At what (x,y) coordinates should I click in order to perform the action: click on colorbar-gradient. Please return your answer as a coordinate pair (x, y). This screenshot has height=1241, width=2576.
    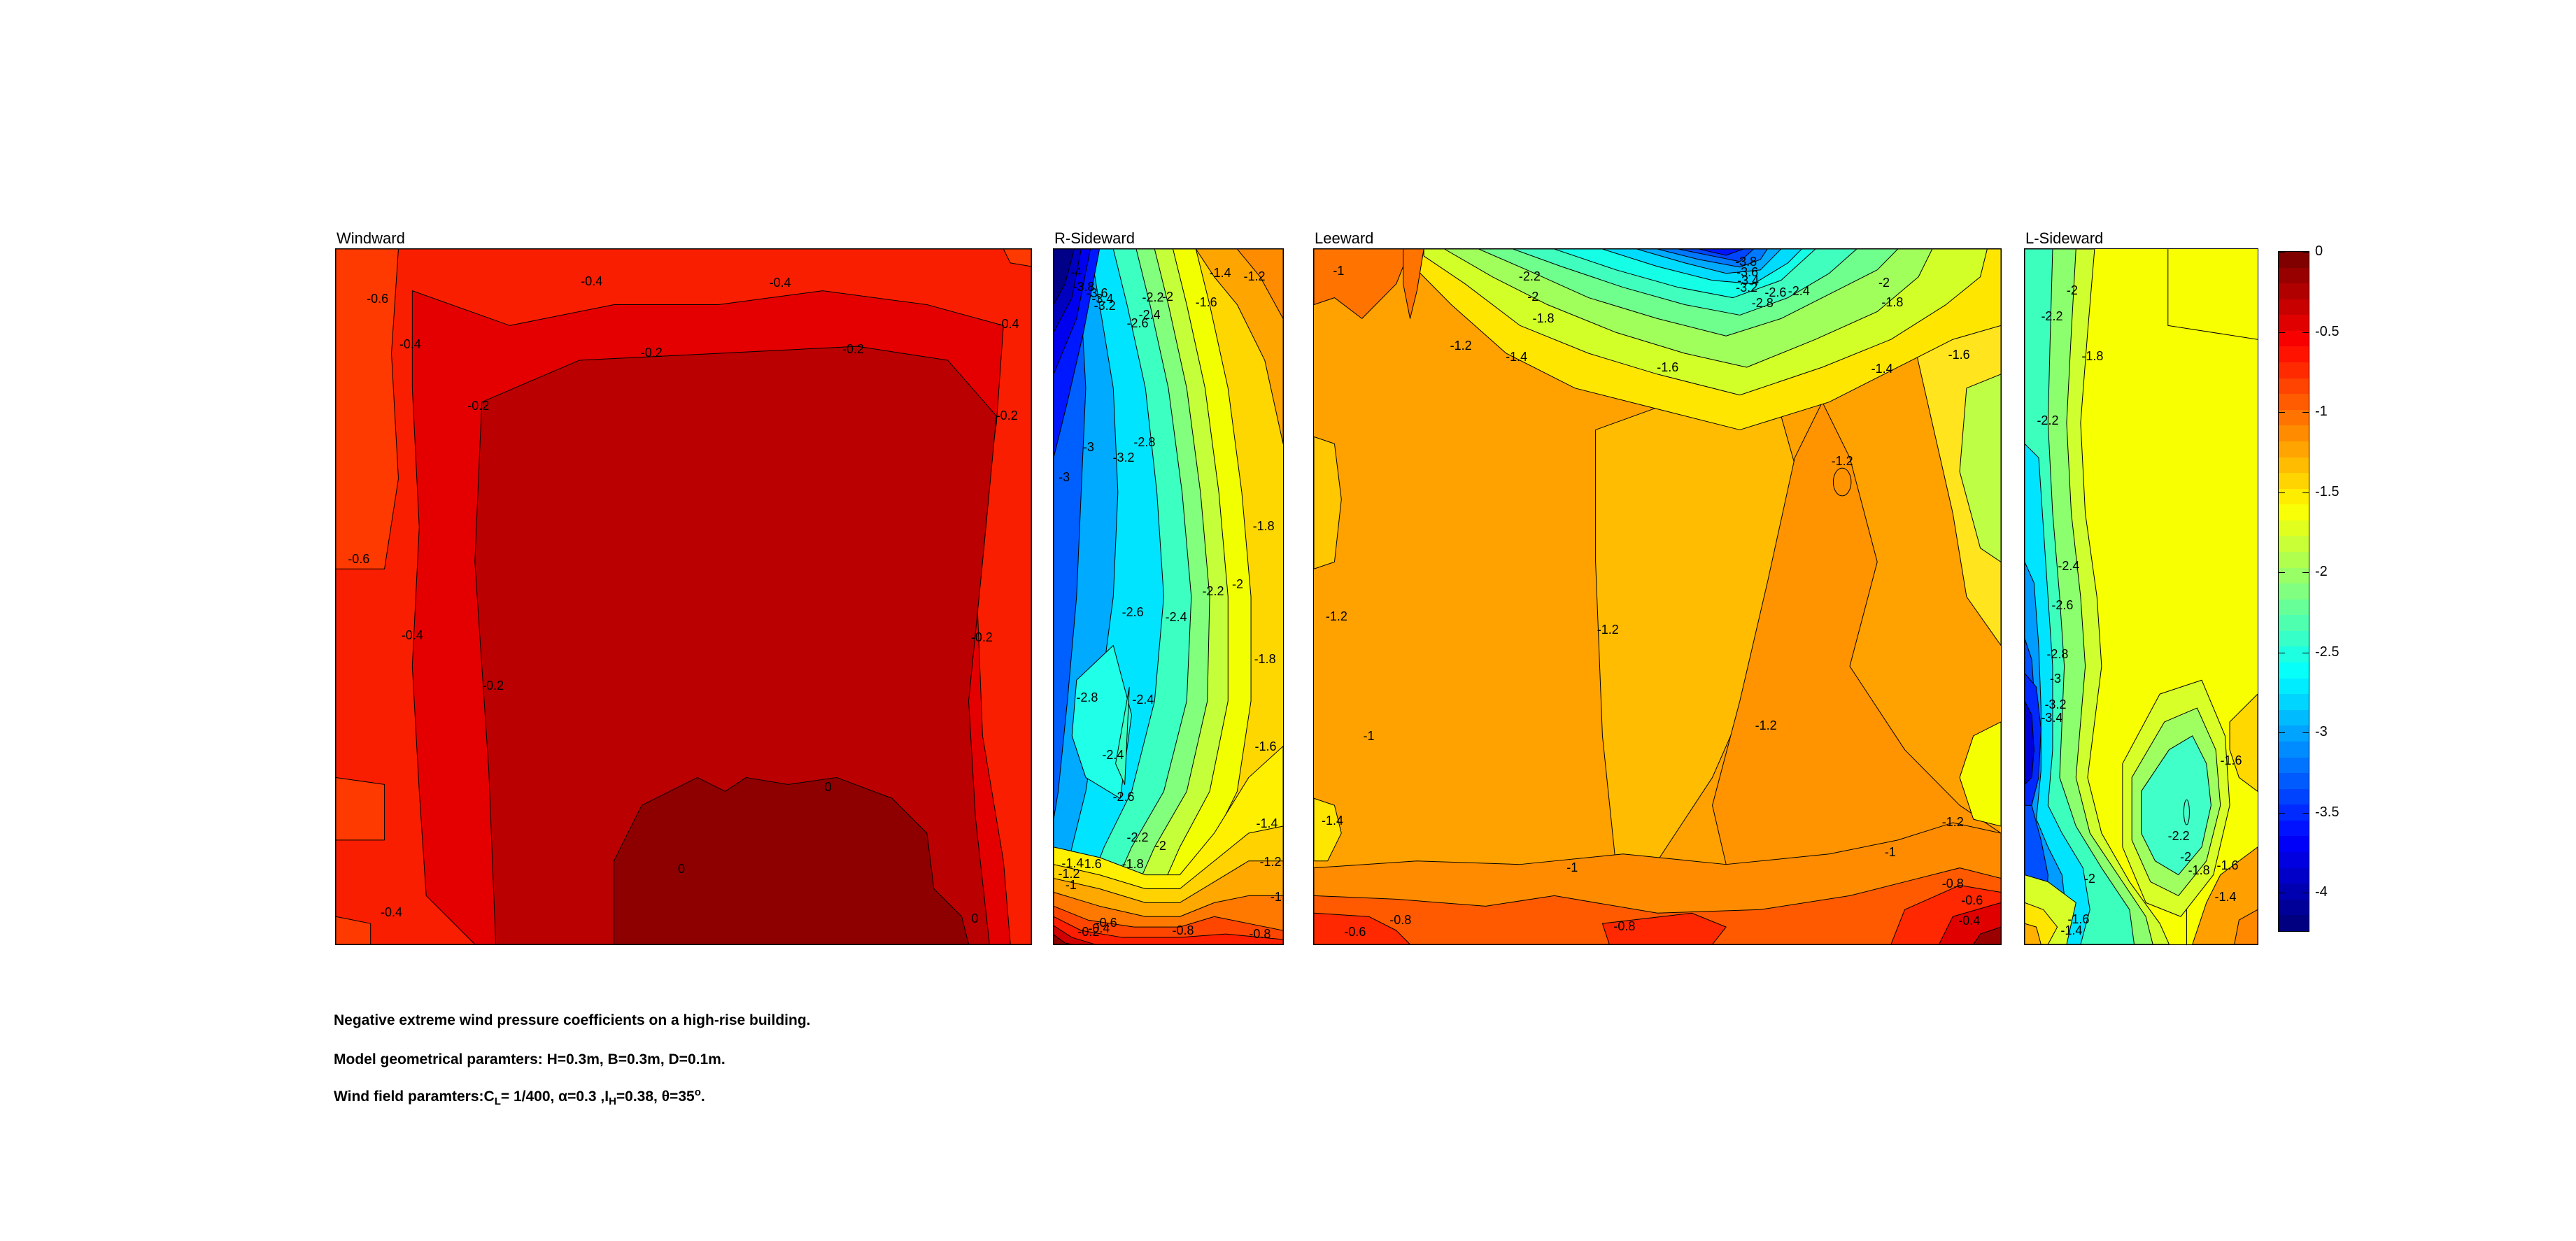
    Looking at the image, I should click on (2294, 591).